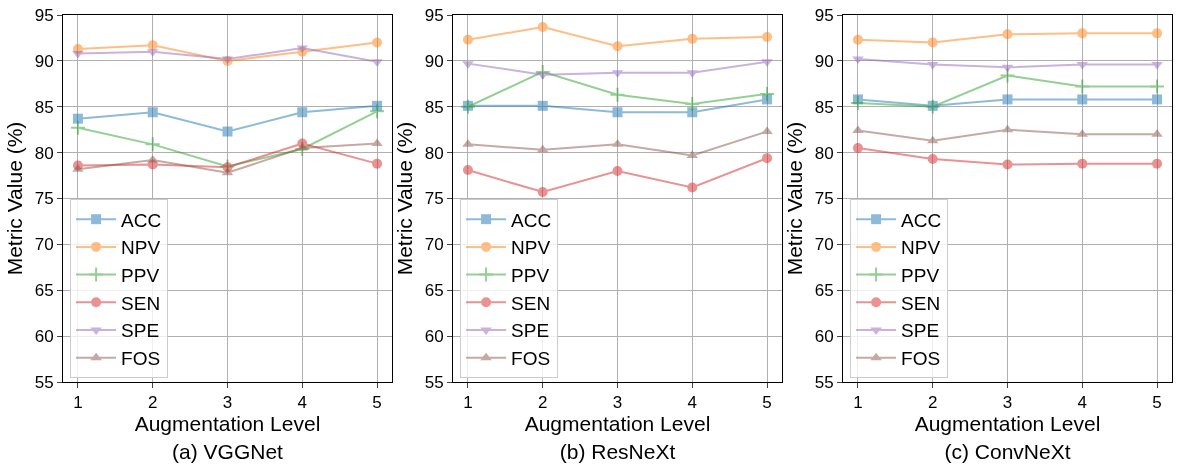 Image resolution: width=1183 pixels, height=472 pixels. What do you see at coordinates (1007, 437) in the screenshot?
I see `x-axis-title: Augmentation Level (c) ConvNeXt` at bounding box center [1007, 437].